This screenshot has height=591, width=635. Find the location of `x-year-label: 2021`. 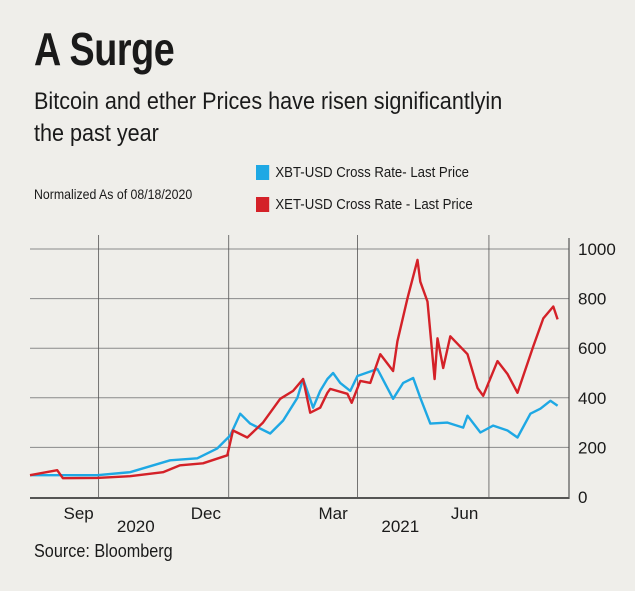

x-year-label: 2021 is located at coordinates (400, 526).